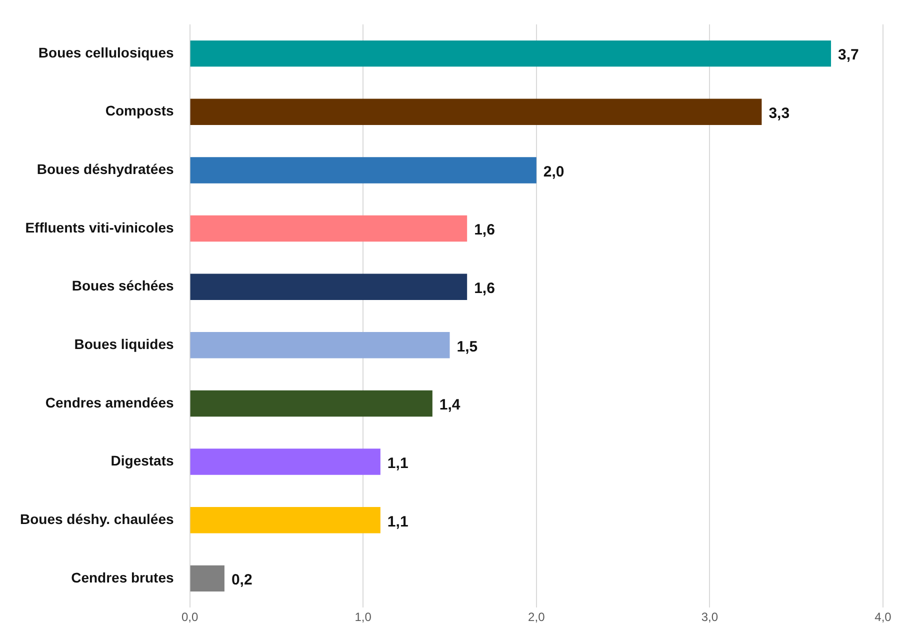  I want to click on y-tick-label: Cendres brutes, so click(122, 577).